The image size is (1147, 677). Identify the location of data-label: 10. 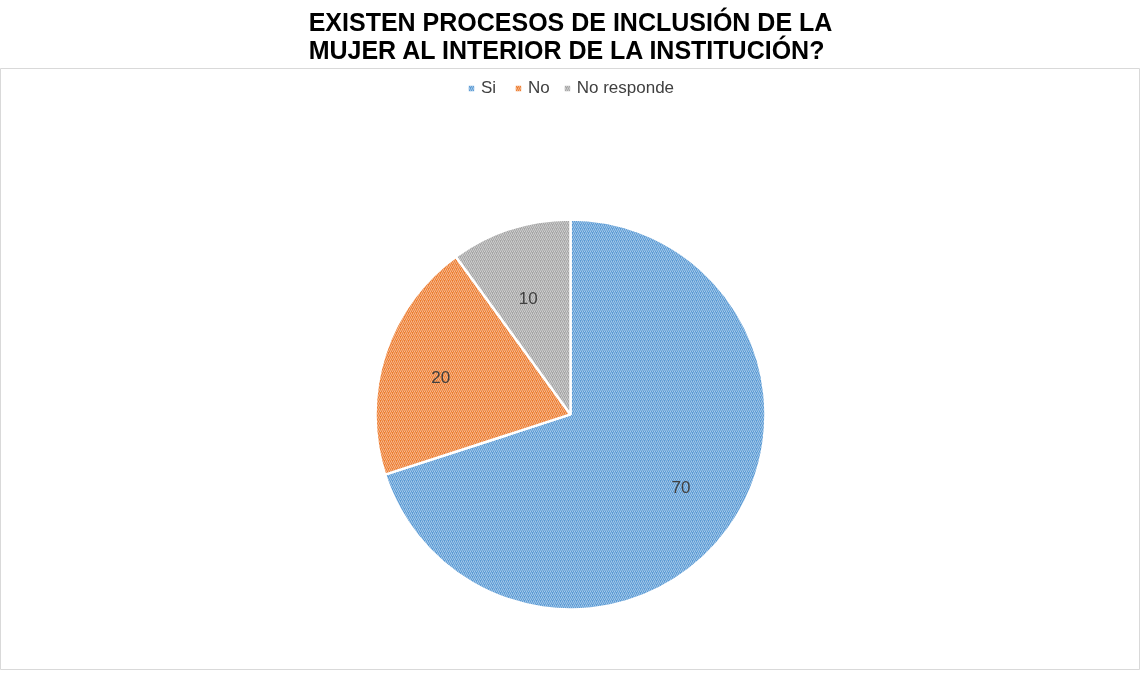
(528, 298).